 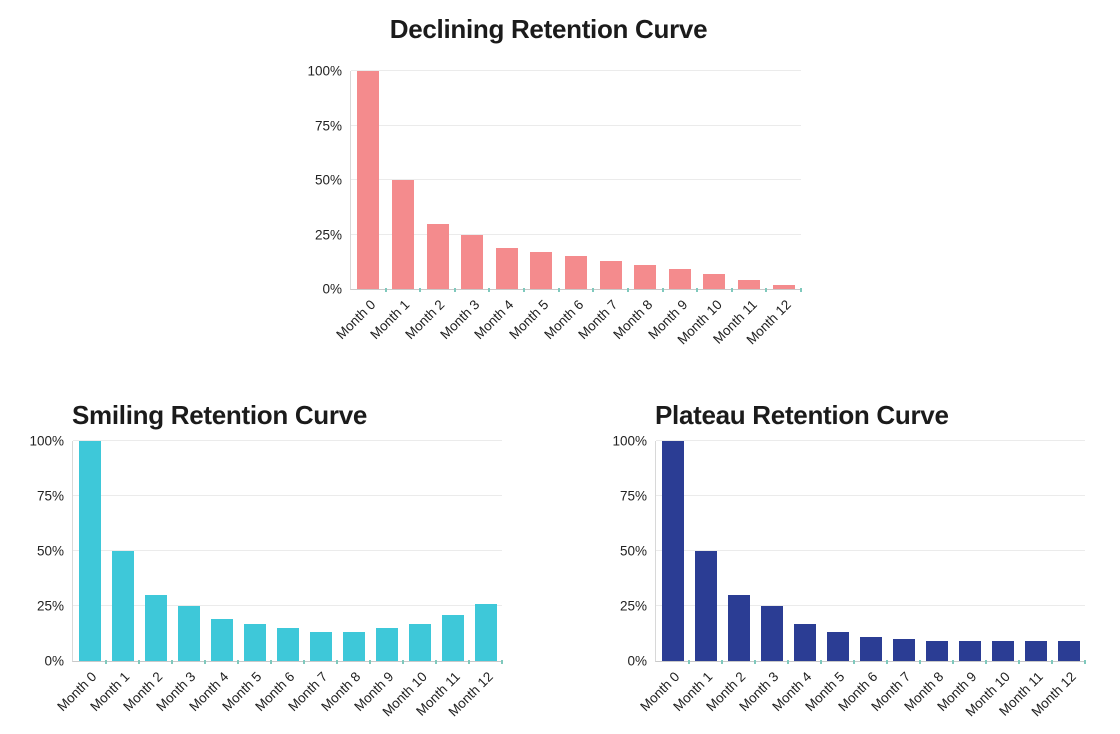 I want to click on plot-area, so click(x=287, y=552).